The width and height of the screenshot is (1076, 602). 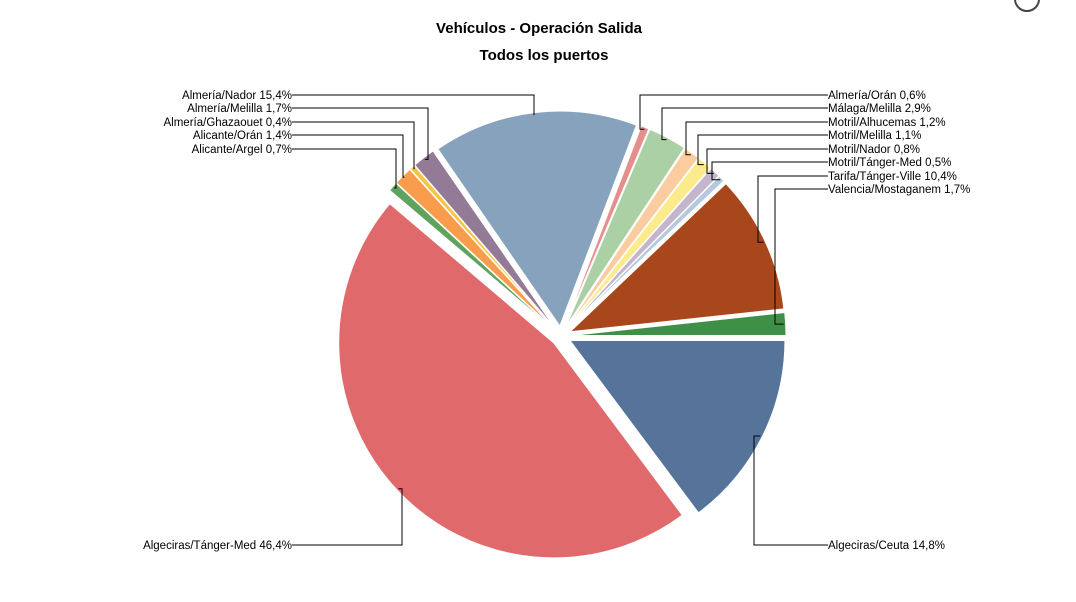 What do you see at coordinates (217, 546) in the screenshot?
I see `slice-label: Algeciras/Tánger-Med 46,4%` at bounding box center [217, 546].